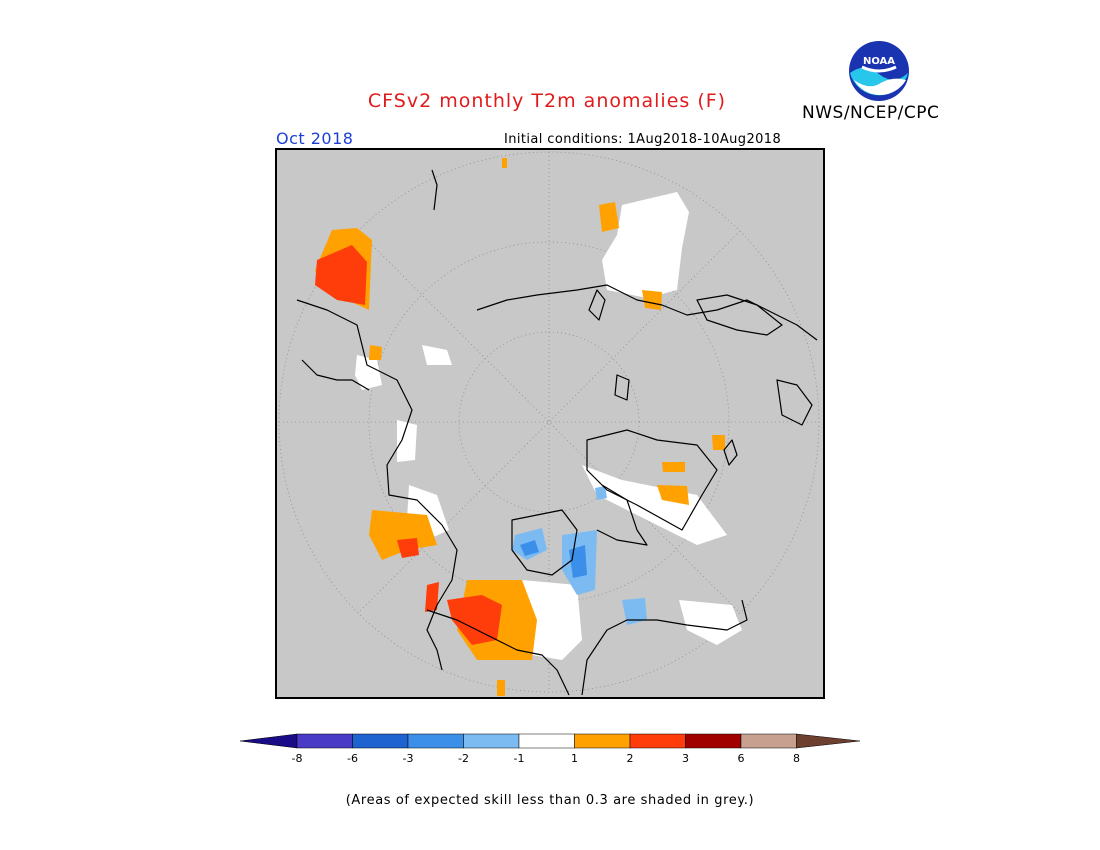 The width and height of the screenshot is (1100, 850). Describe the element at coordinates (579, 555) in the screenshot. I see `below-normal-areas` at that location.